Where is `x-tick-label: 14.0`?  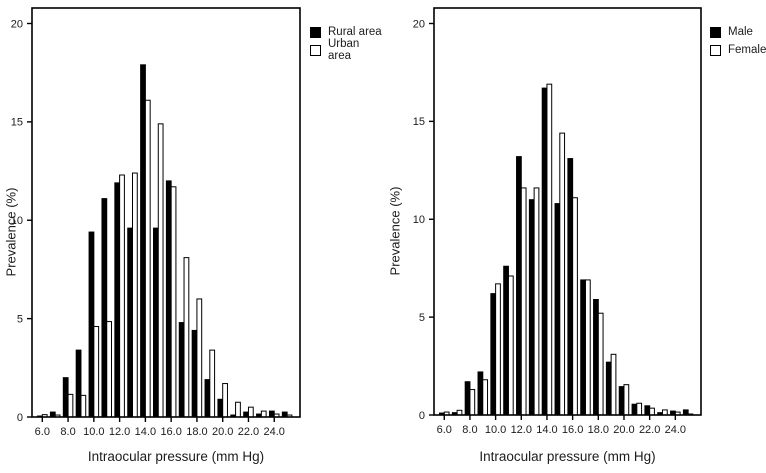
x-tick-label: 14.0 is located at coordinates (145, 432).